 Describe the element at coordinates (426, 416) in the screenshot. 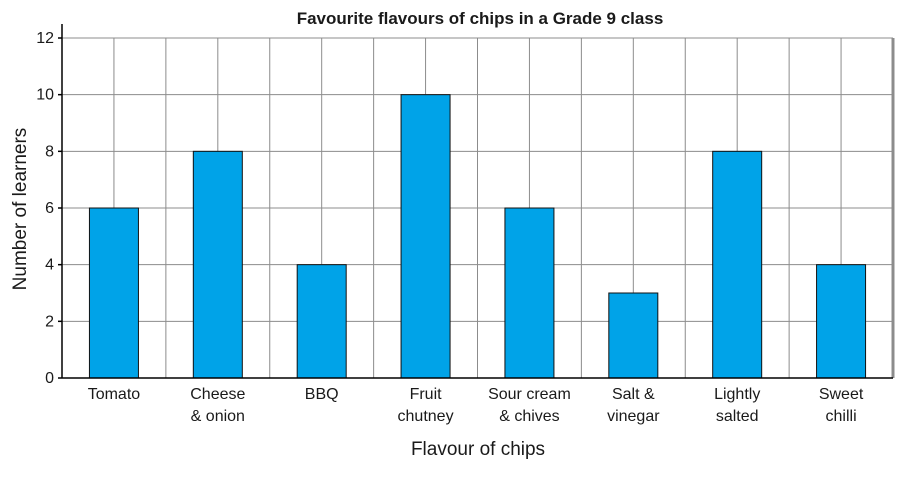

I see `x-tick-label: chutney` at that location.